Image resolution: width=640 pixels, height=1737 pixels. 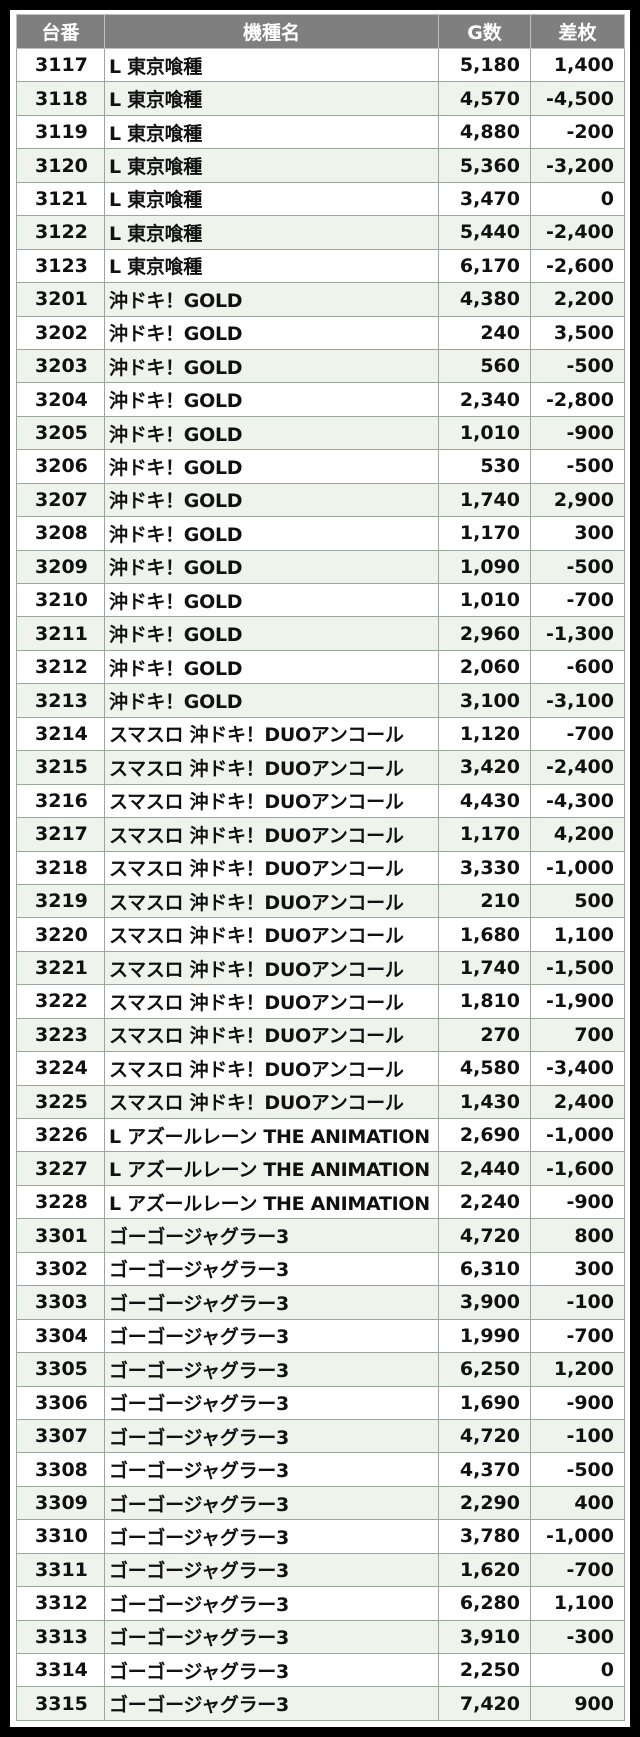 I want to click on machine-number-cell: 3202, so click(x=60, y=332).